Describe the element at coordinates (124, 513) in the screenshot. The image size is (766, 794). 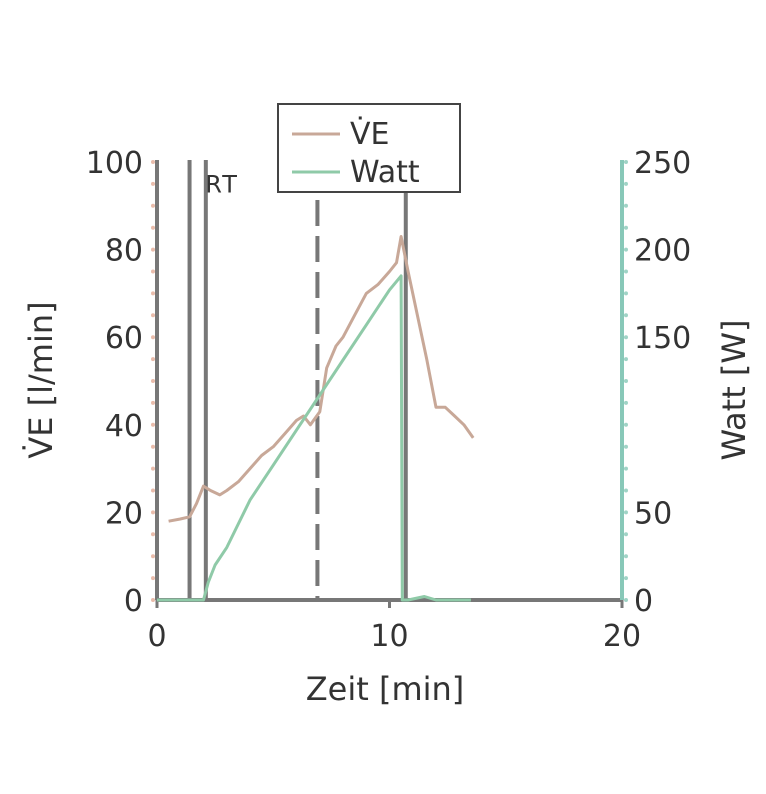
I see `y-left-tick-label: 20` at that location.